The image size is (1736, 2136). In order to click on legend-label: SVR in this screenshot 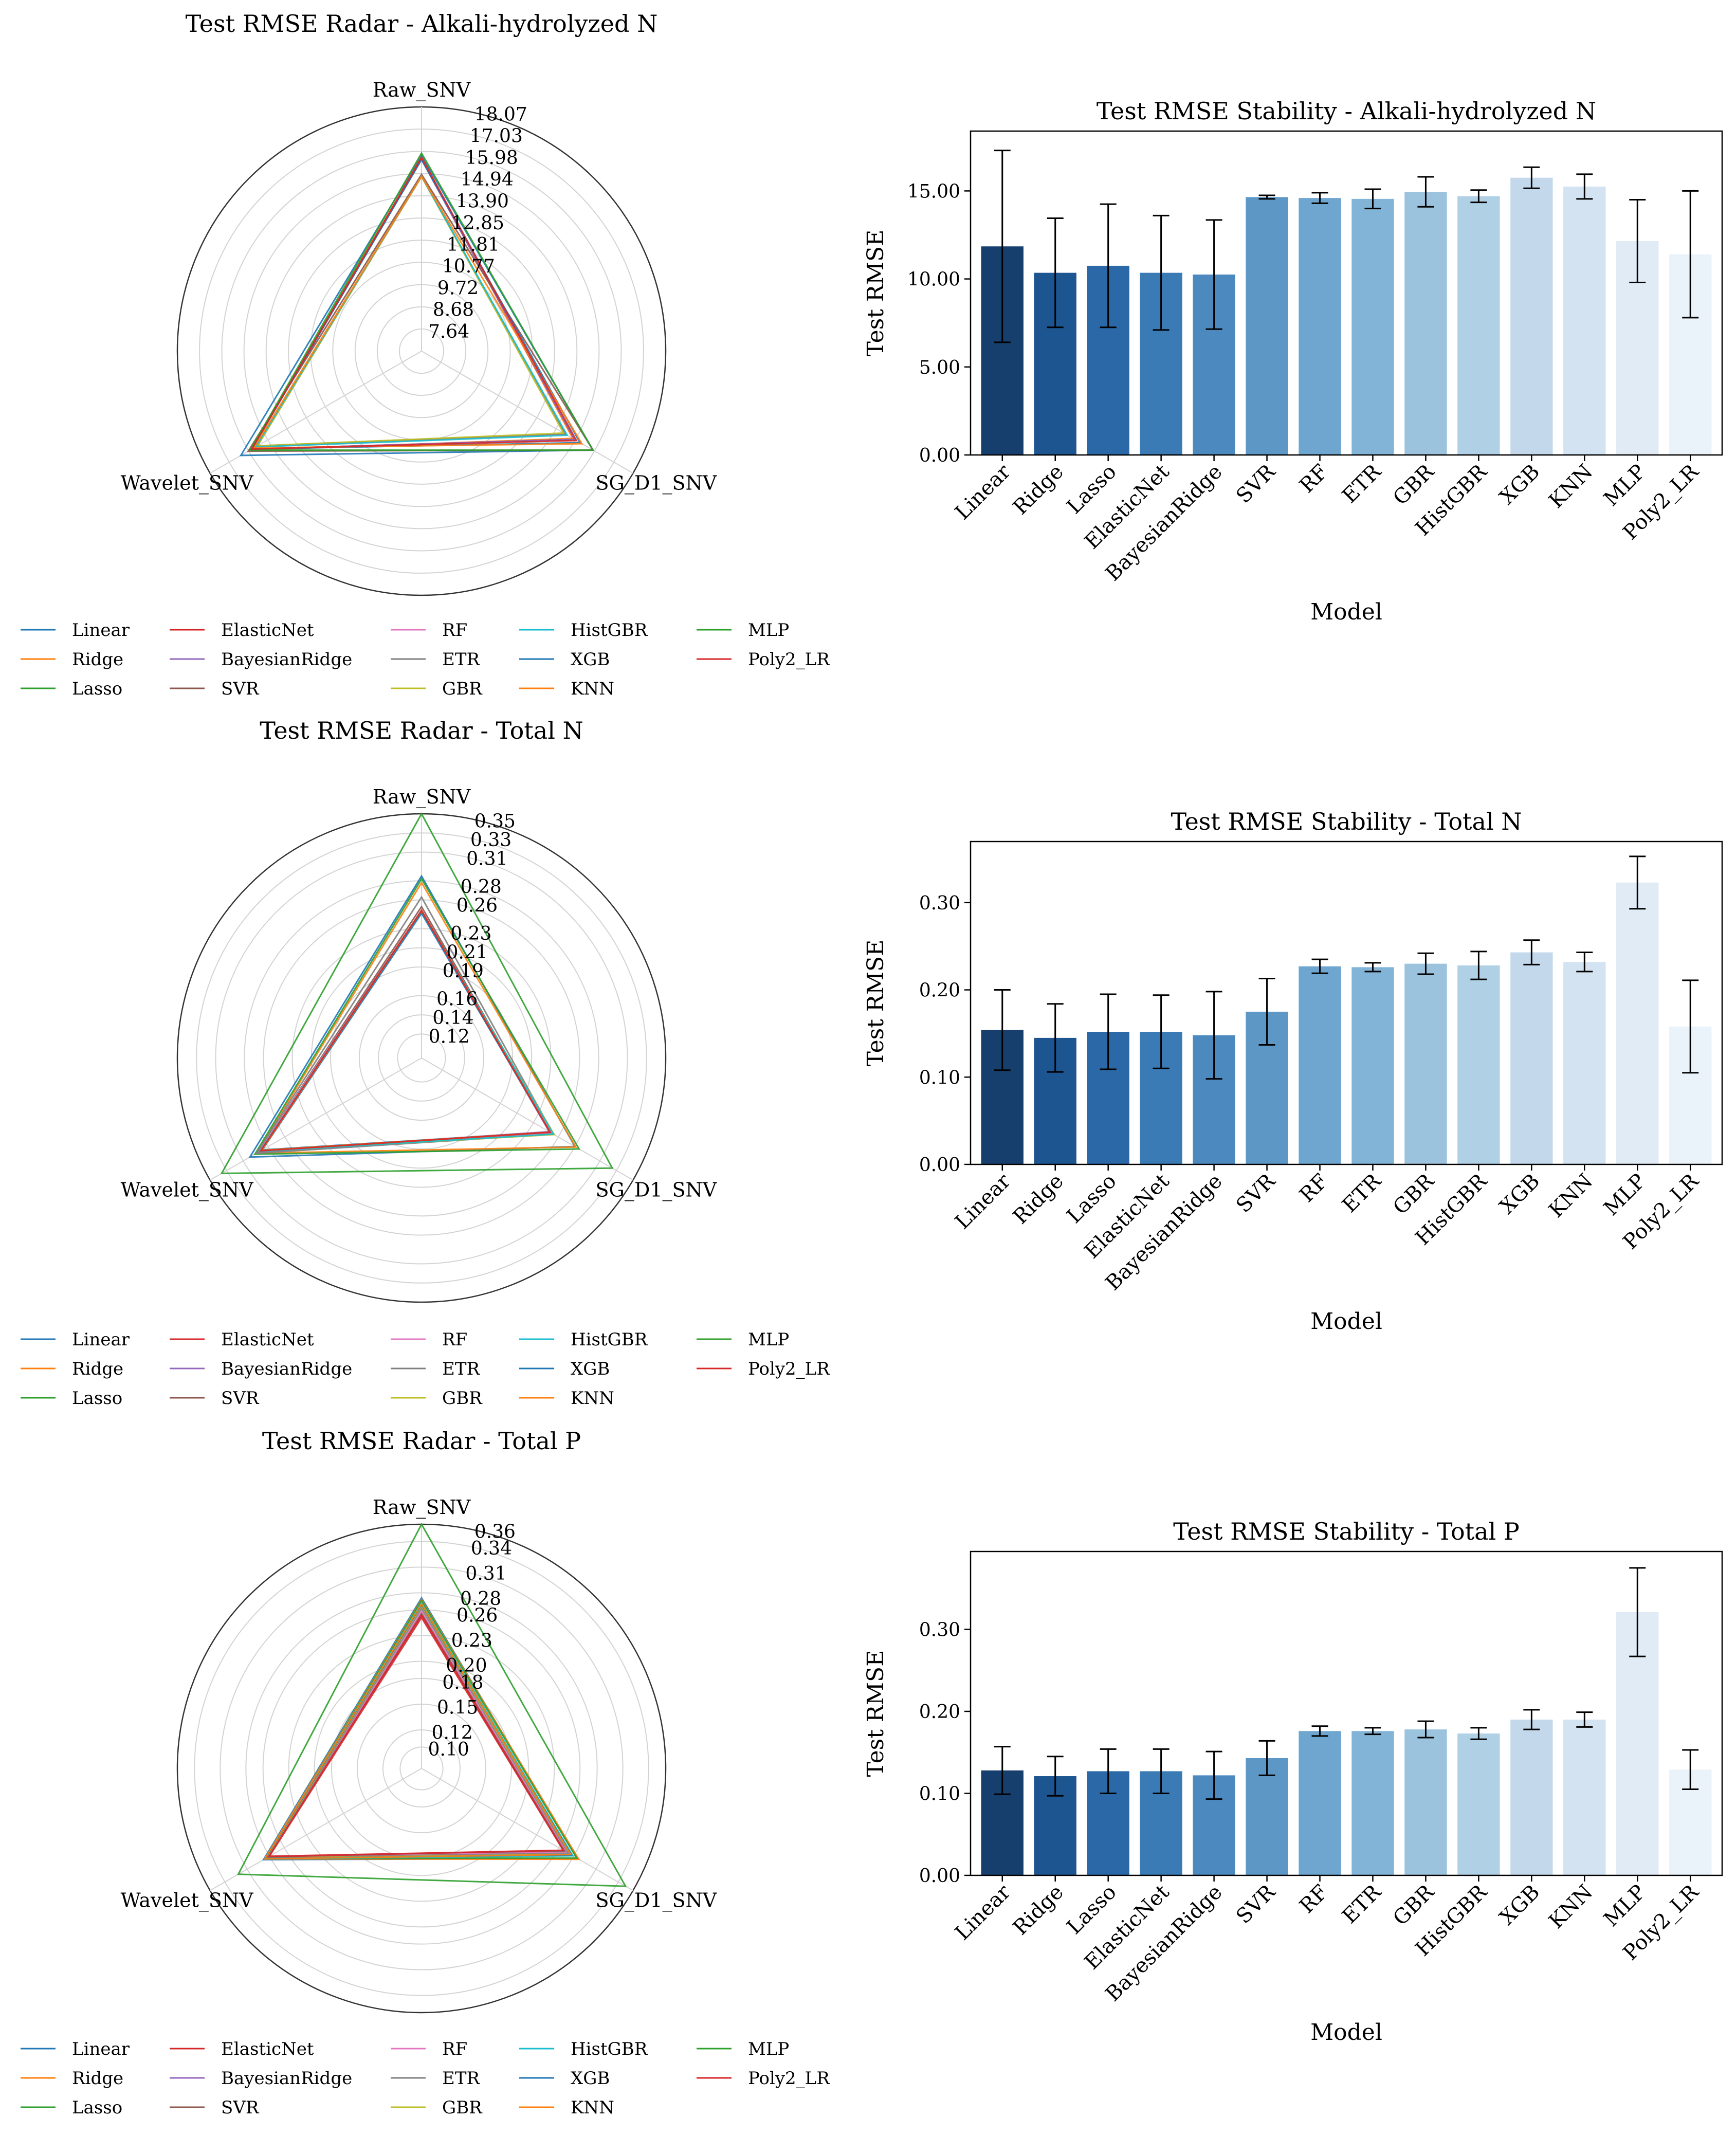, I will do `click(240, 1398)`.